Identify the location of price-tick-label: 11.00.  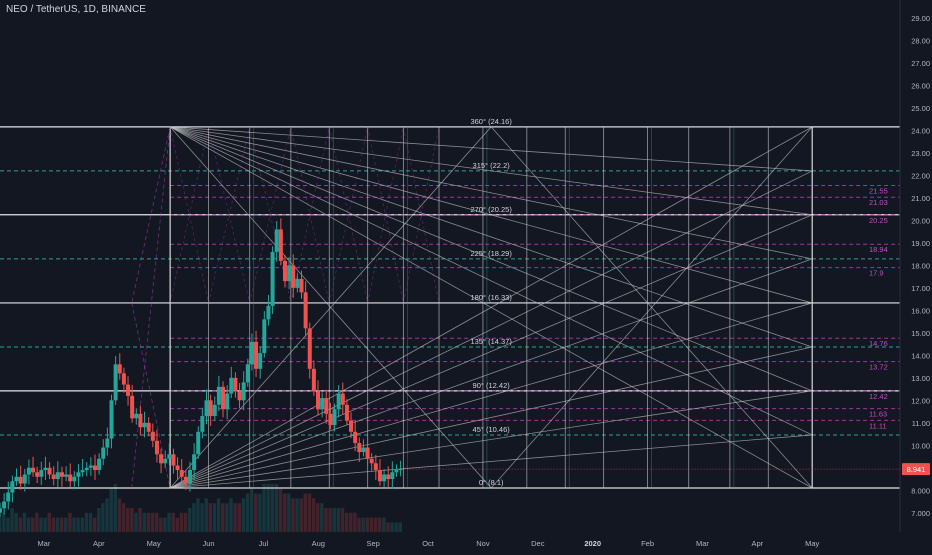
(921, 423).